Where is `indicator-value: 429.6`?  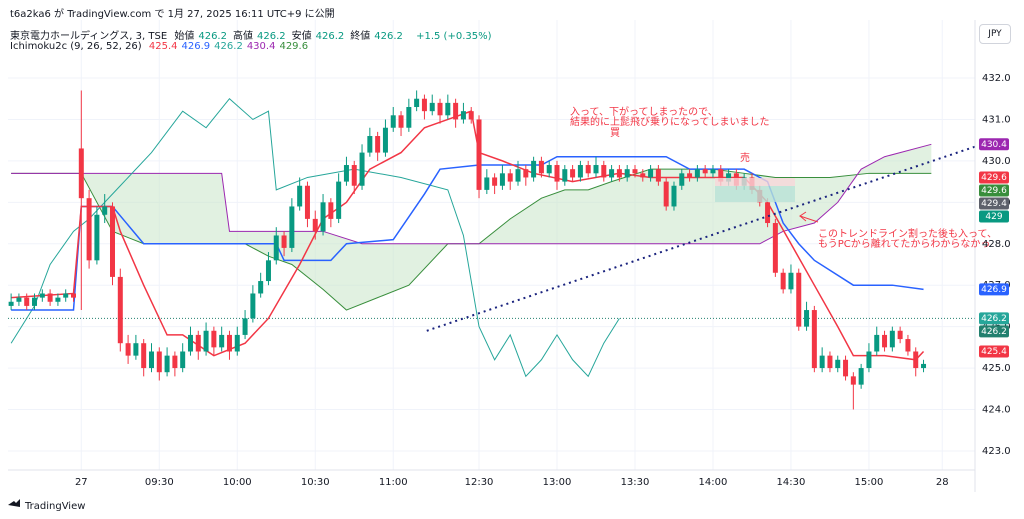 indicator-value: 429.6 is located at coordinates (294, 46).